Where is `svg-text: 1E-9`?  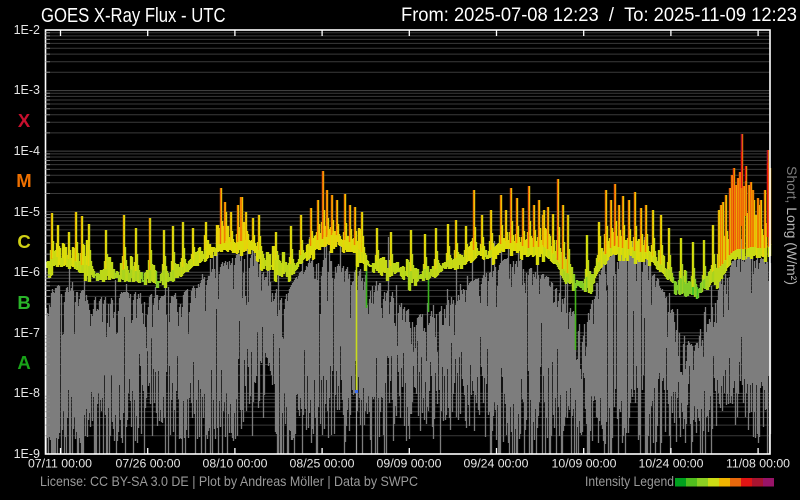
svg-text: 1E-9 is located at coordinates (27, 454).